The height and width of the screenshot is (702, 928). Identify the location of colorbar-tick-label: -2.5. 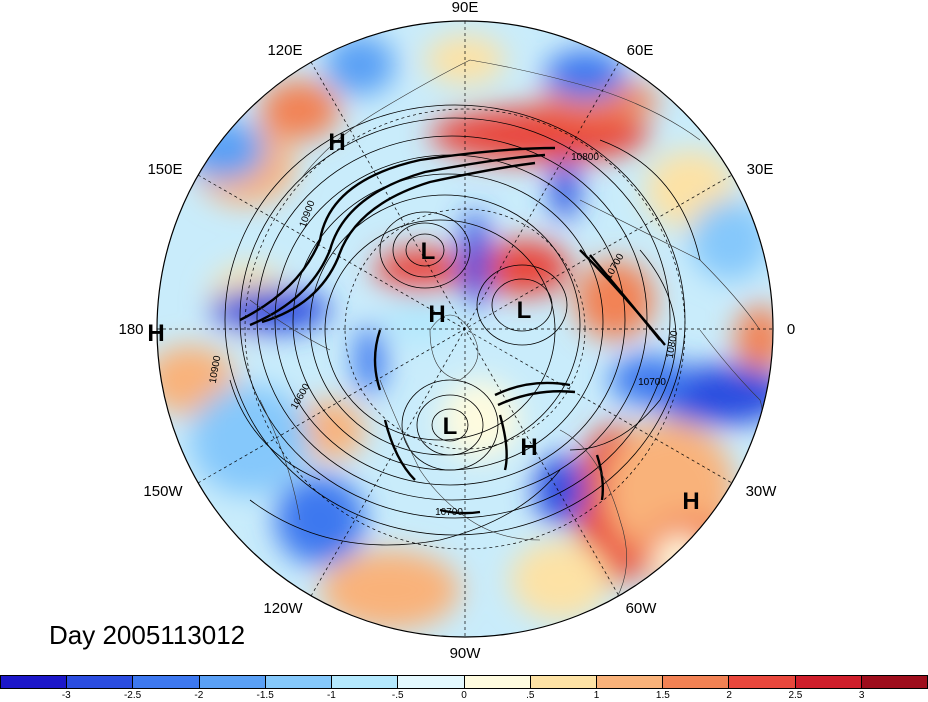
(132, 695).